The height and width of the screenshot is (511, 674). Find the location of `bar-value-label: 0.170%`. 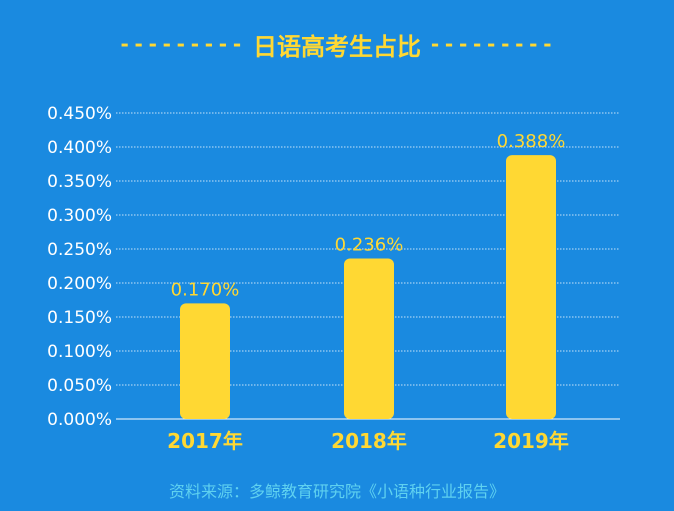

bar-value-label: 0.170% is located at coordinates (205, 289).